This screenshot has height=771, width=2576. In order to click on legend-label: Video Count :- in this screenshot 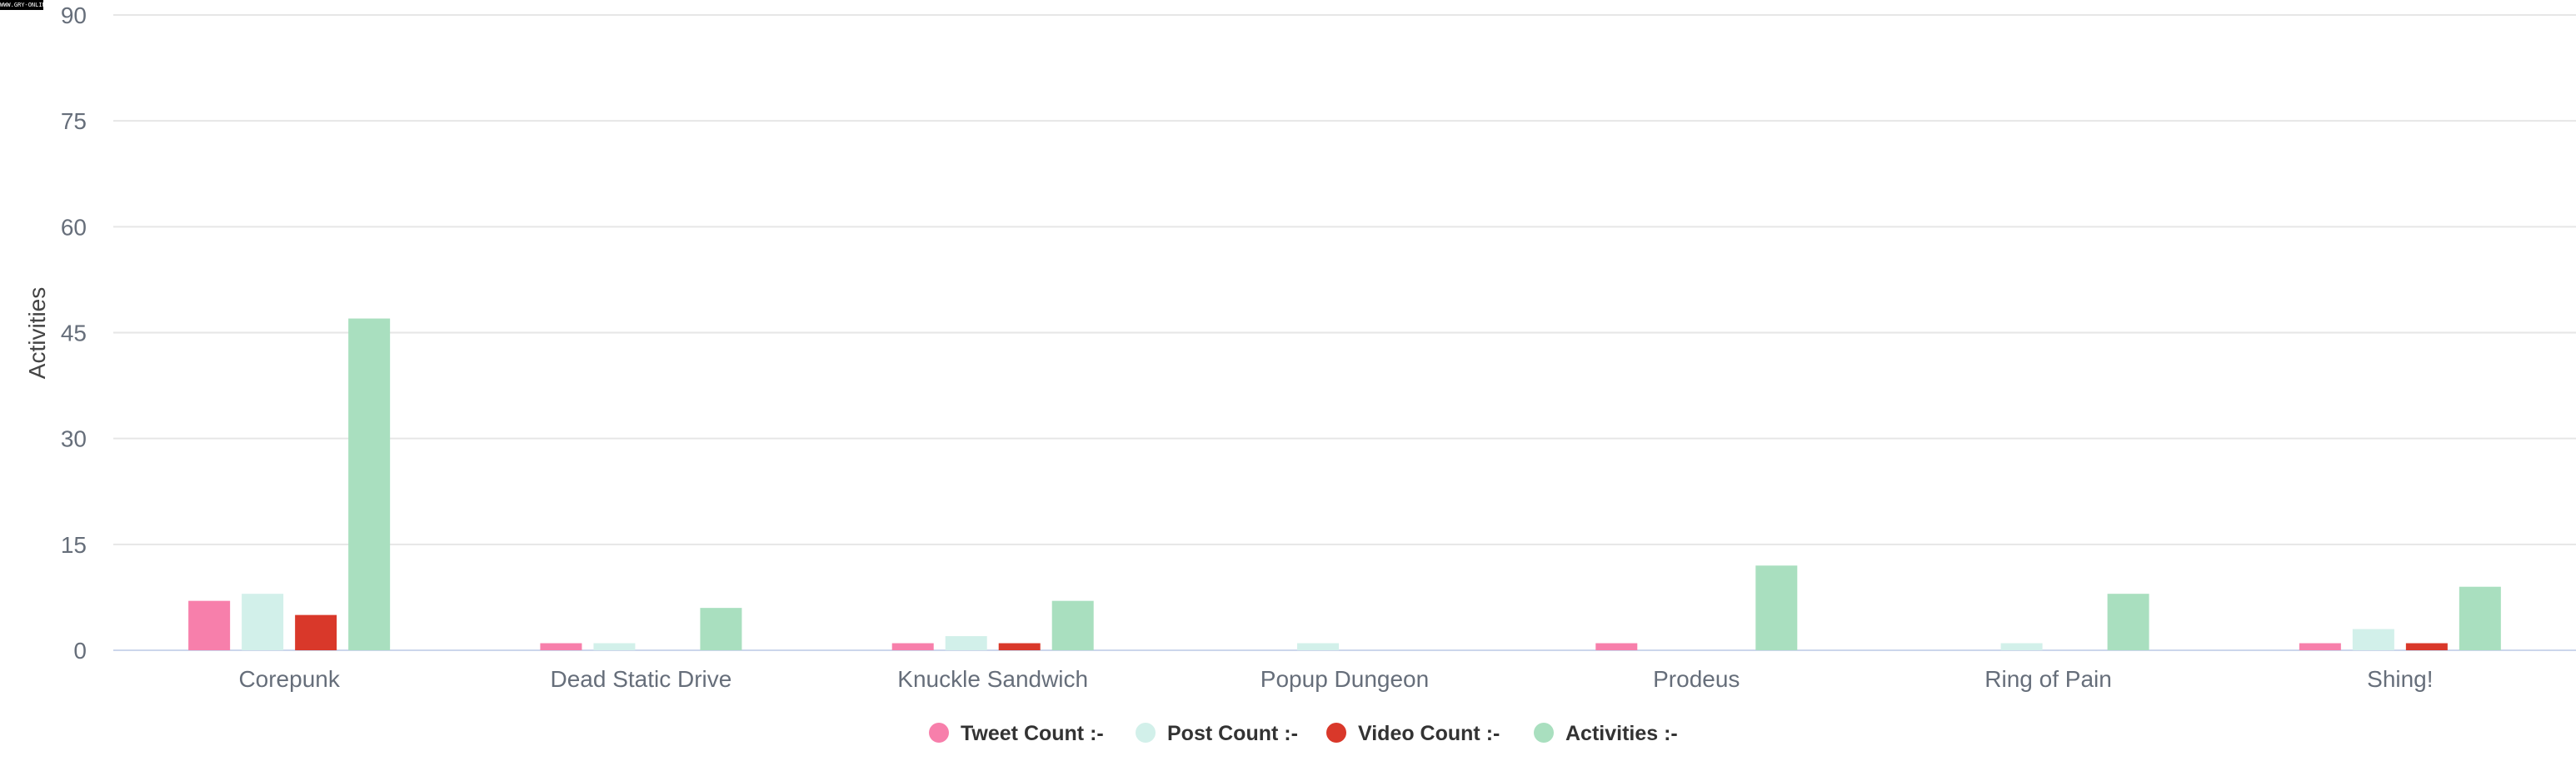, I will do `click(1429, 733)`.